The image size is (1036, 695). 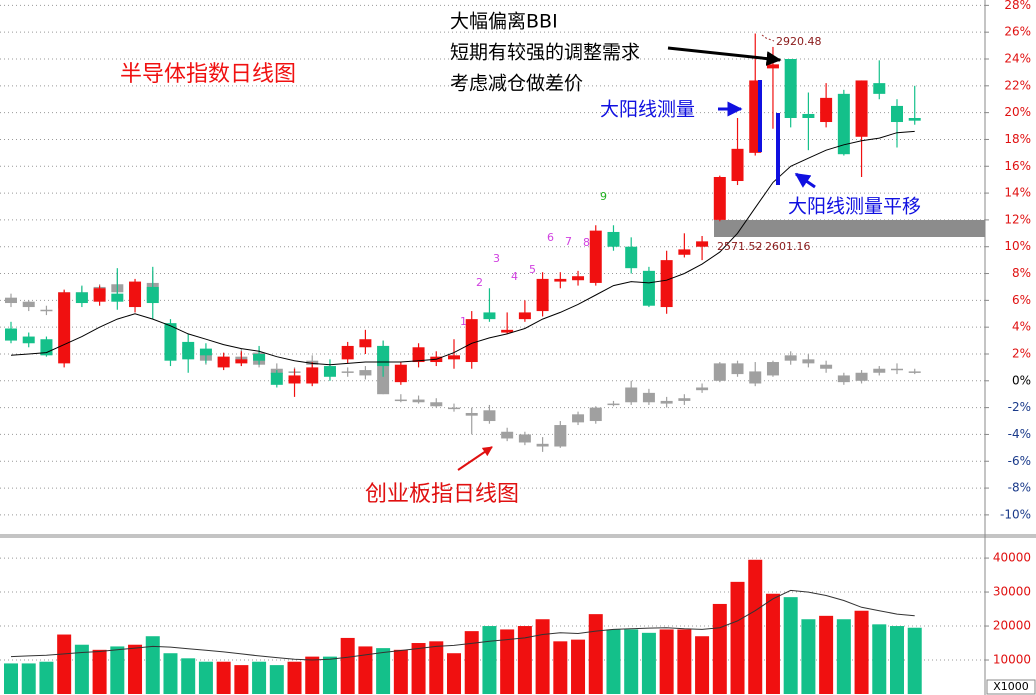 I want to click on unit-label: X1000, so click(x=1011, y=686).